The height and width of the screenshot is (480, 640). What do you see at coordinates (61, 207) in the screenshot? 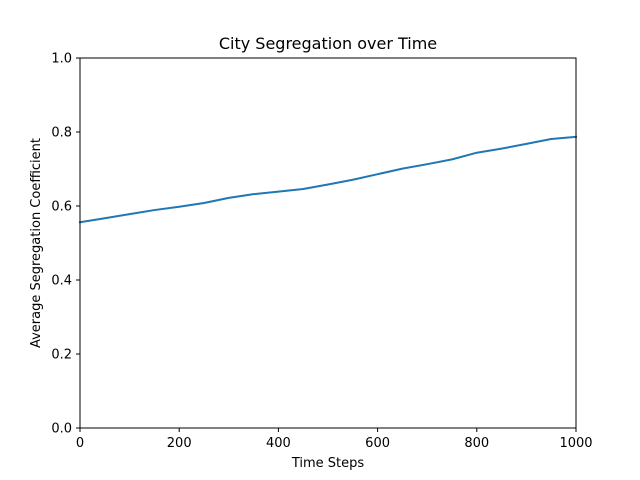
I see `y-tick-label: 0.6` at bounding box center [61, 207].